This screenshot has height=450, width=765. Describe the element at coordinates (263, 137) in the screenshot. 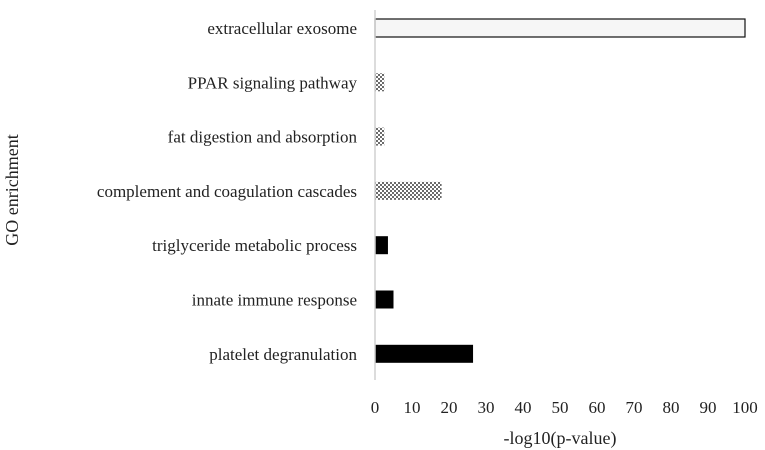

I see `category-label: fat digestion and absorption` at that location.